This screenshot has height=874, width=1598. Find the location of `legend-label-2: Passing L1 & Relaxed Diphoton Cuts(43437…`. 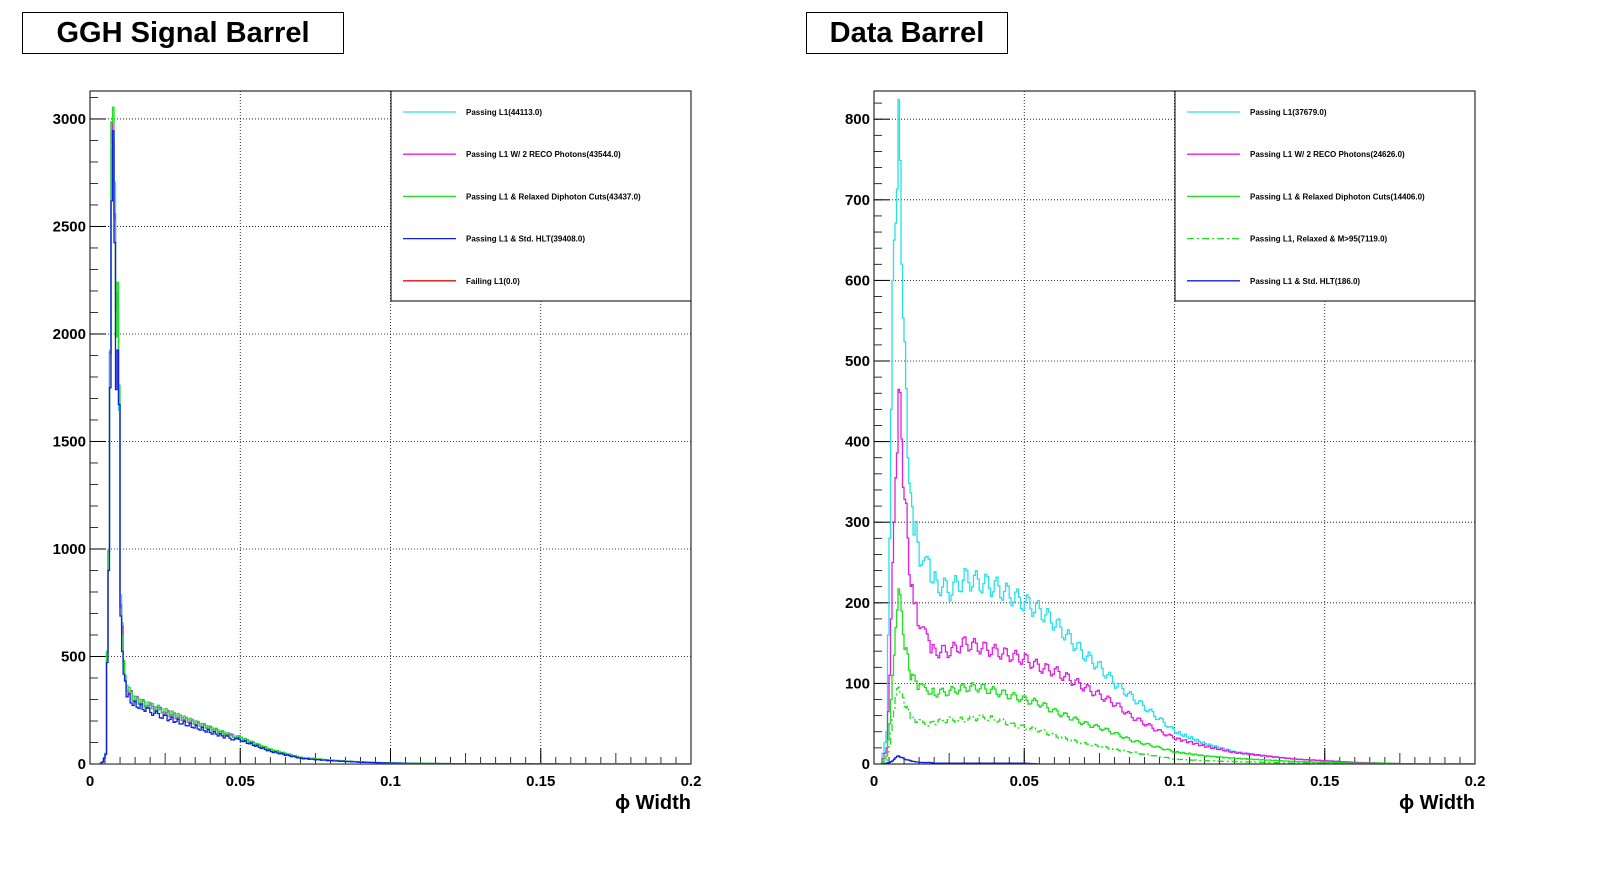

legend-label-2: Passing L1 & Relaxed Diphoton Cuts(43437… is located at coordinates (553, 196).